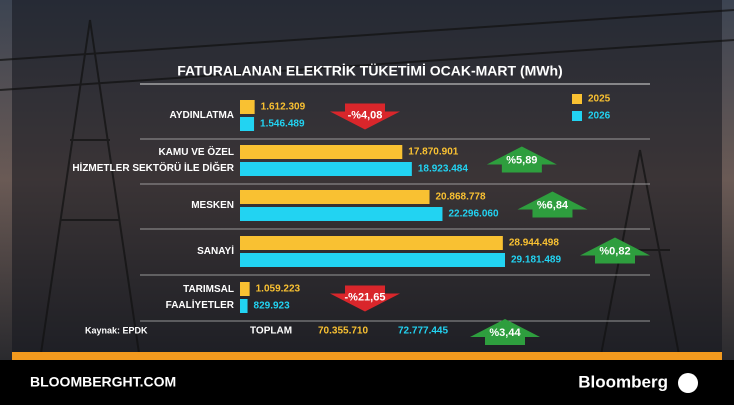 The width and height of the screenshot is (734, 405). Describe the element at coordinates (536, 260) in the screenshot. I see `value-label: 29.181.489` at that location.